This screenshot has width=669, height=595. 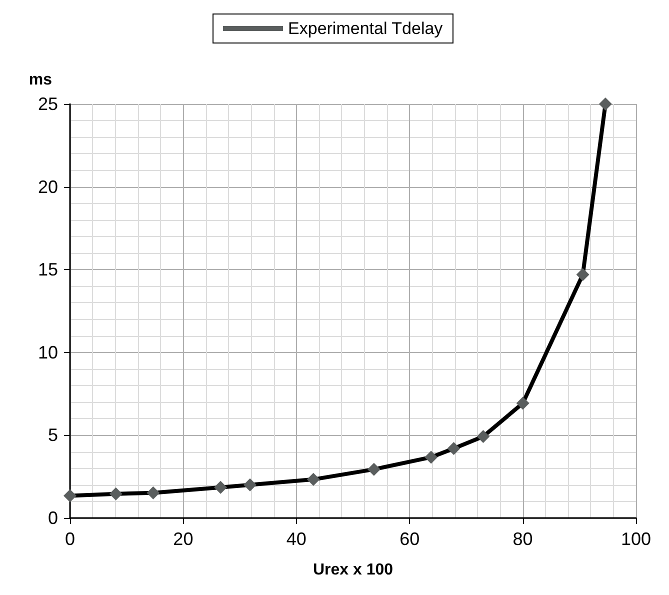 What do you see at coordinates (48, 352) in the screenshot?
I see `y-tick-label: 10` at bounding box center [48, 352].